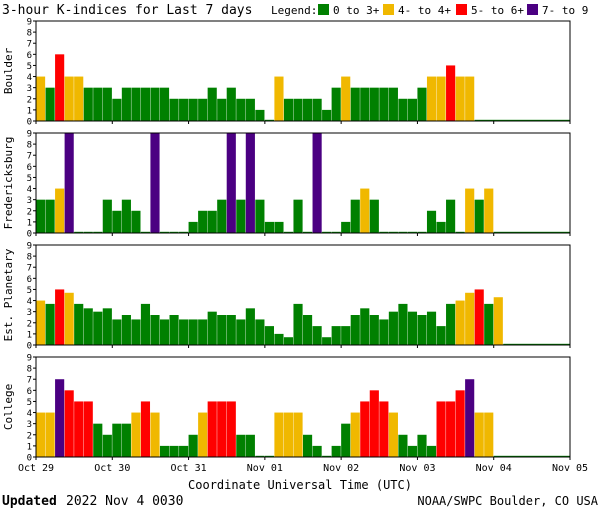  I want to click on y-tick-label: 1, so click(29, 223).